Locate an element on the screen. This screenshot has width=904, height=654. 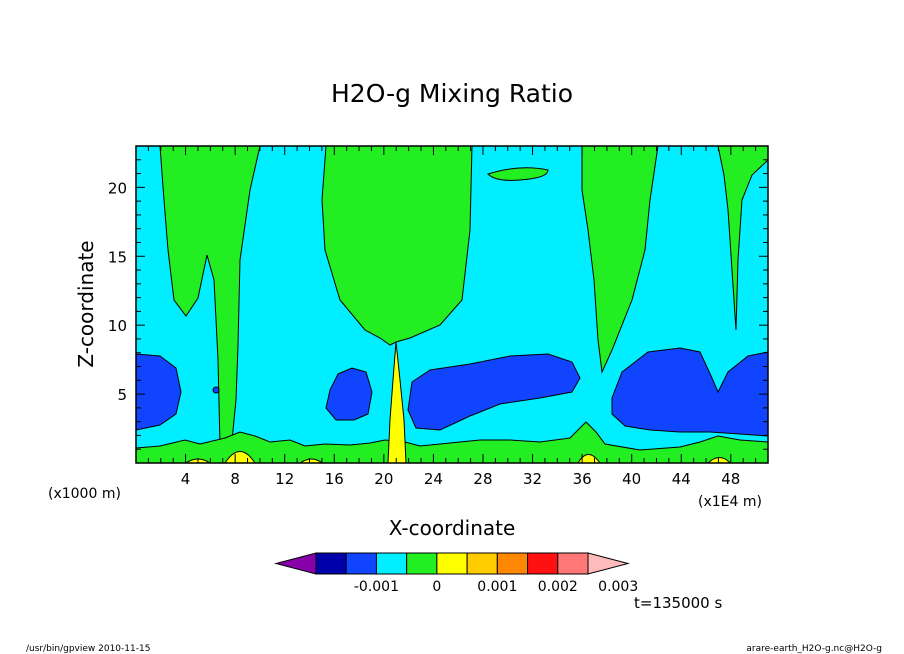
time-label: t=135000 s is located at coordinates (678, 603).